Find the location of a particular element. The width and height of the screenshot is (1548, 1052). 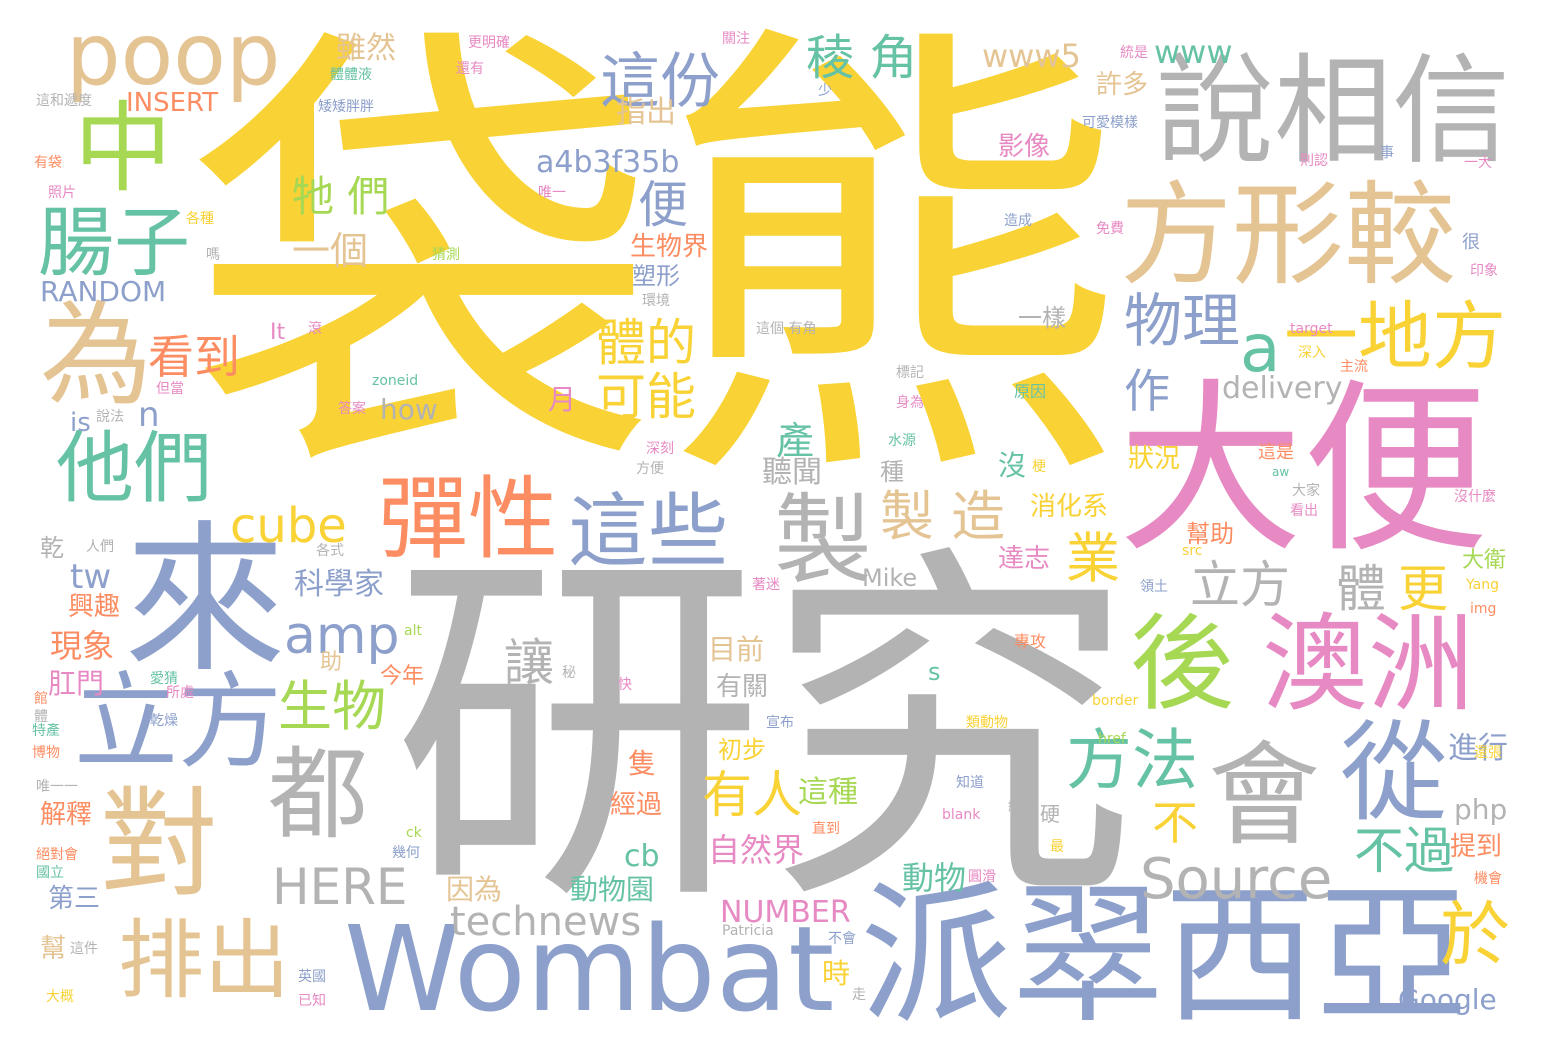

word-gun: 滾 is located at coordinates (315, 329).